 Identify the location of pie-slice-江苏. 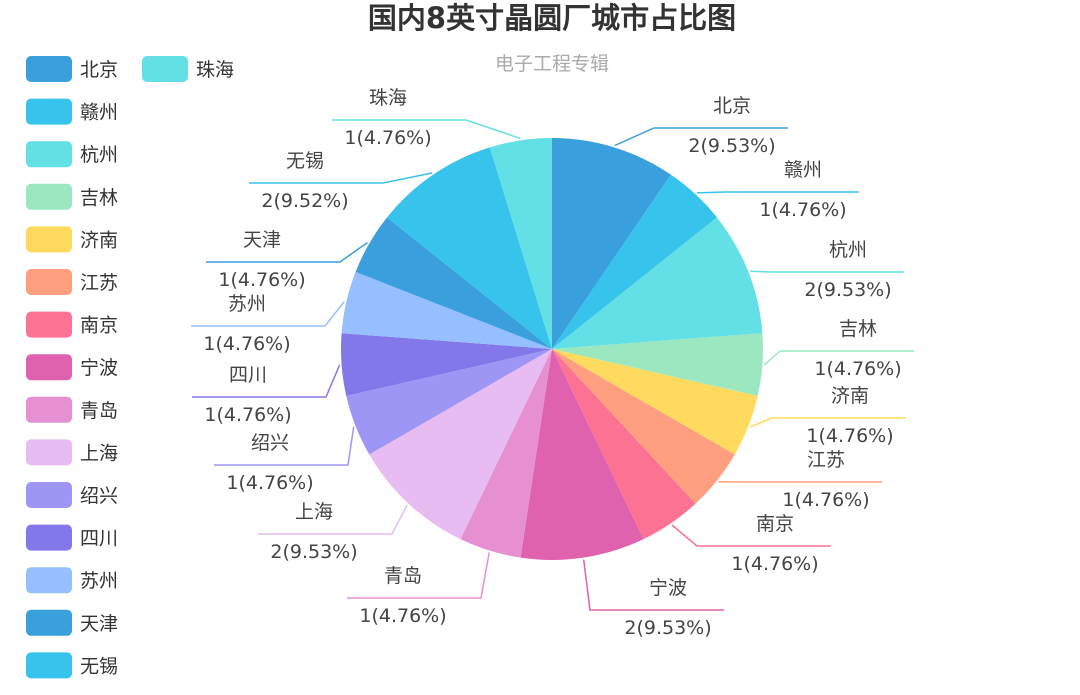
(643, 426).